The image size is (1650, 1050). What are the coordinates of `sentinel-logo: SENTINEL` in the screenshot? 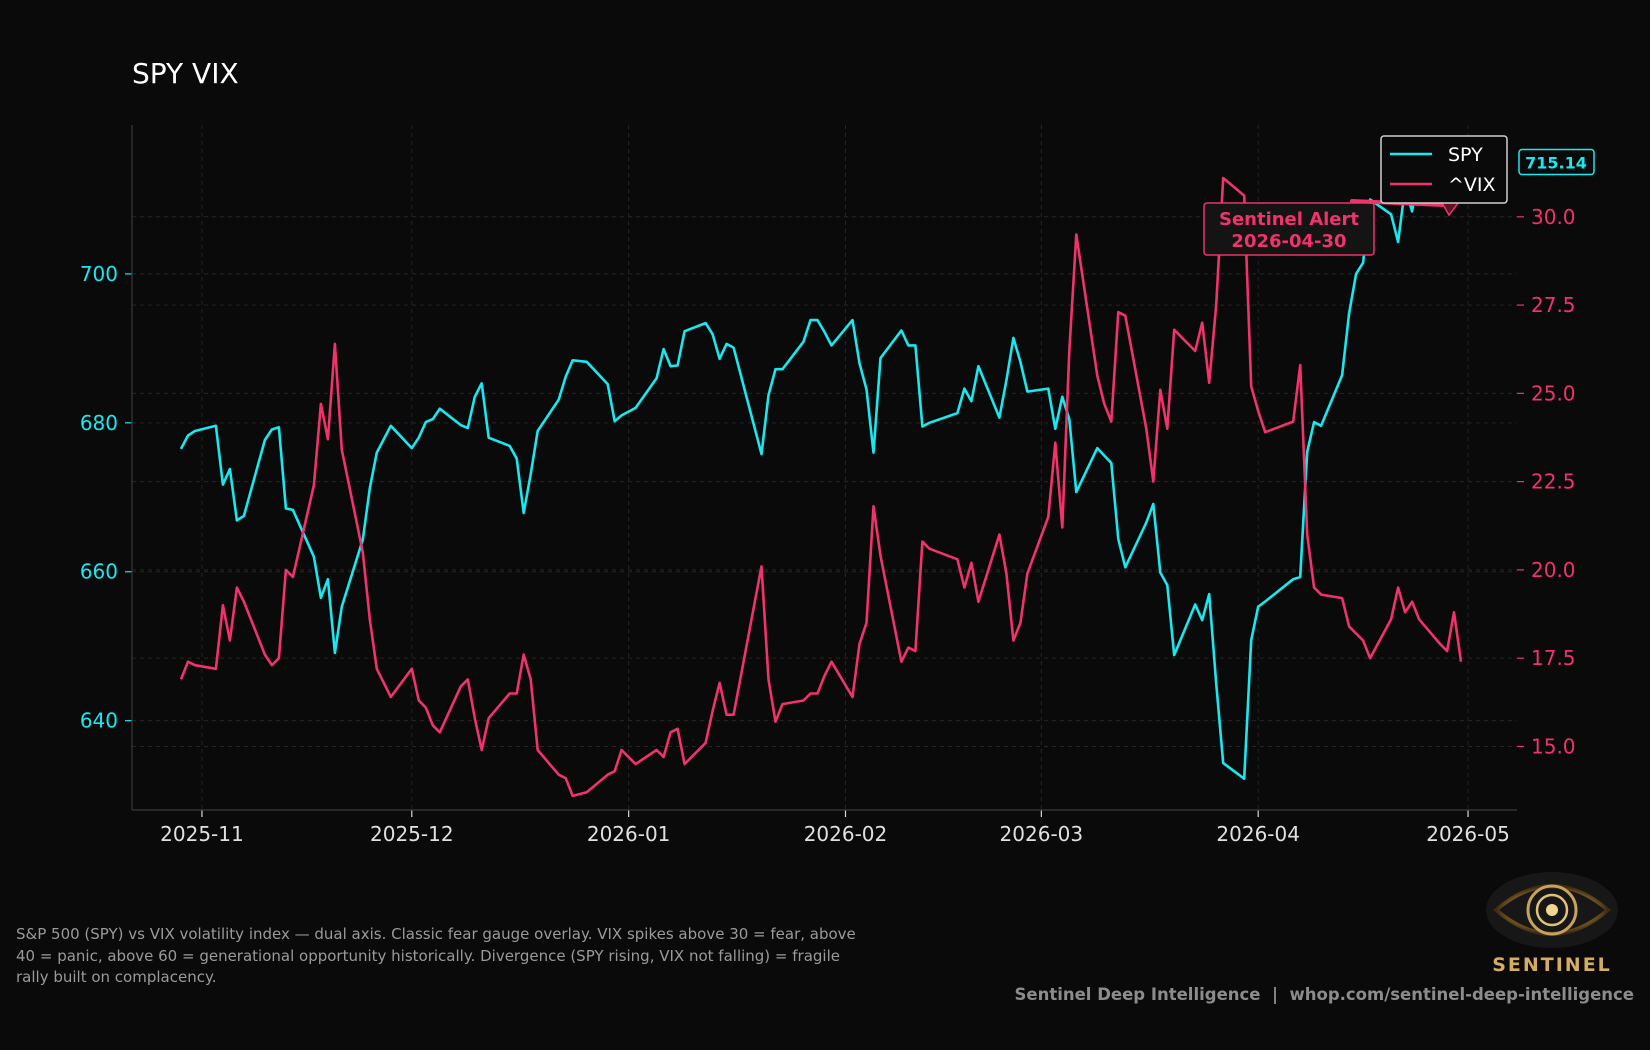 It's located at (1552, 924).